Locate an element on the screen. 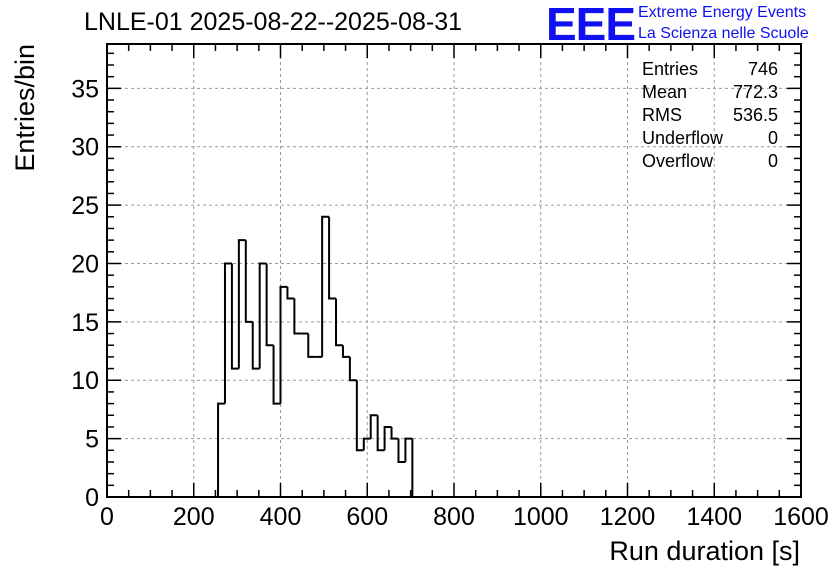  y-tick-label: 35 is located at coordinates (85, 89).